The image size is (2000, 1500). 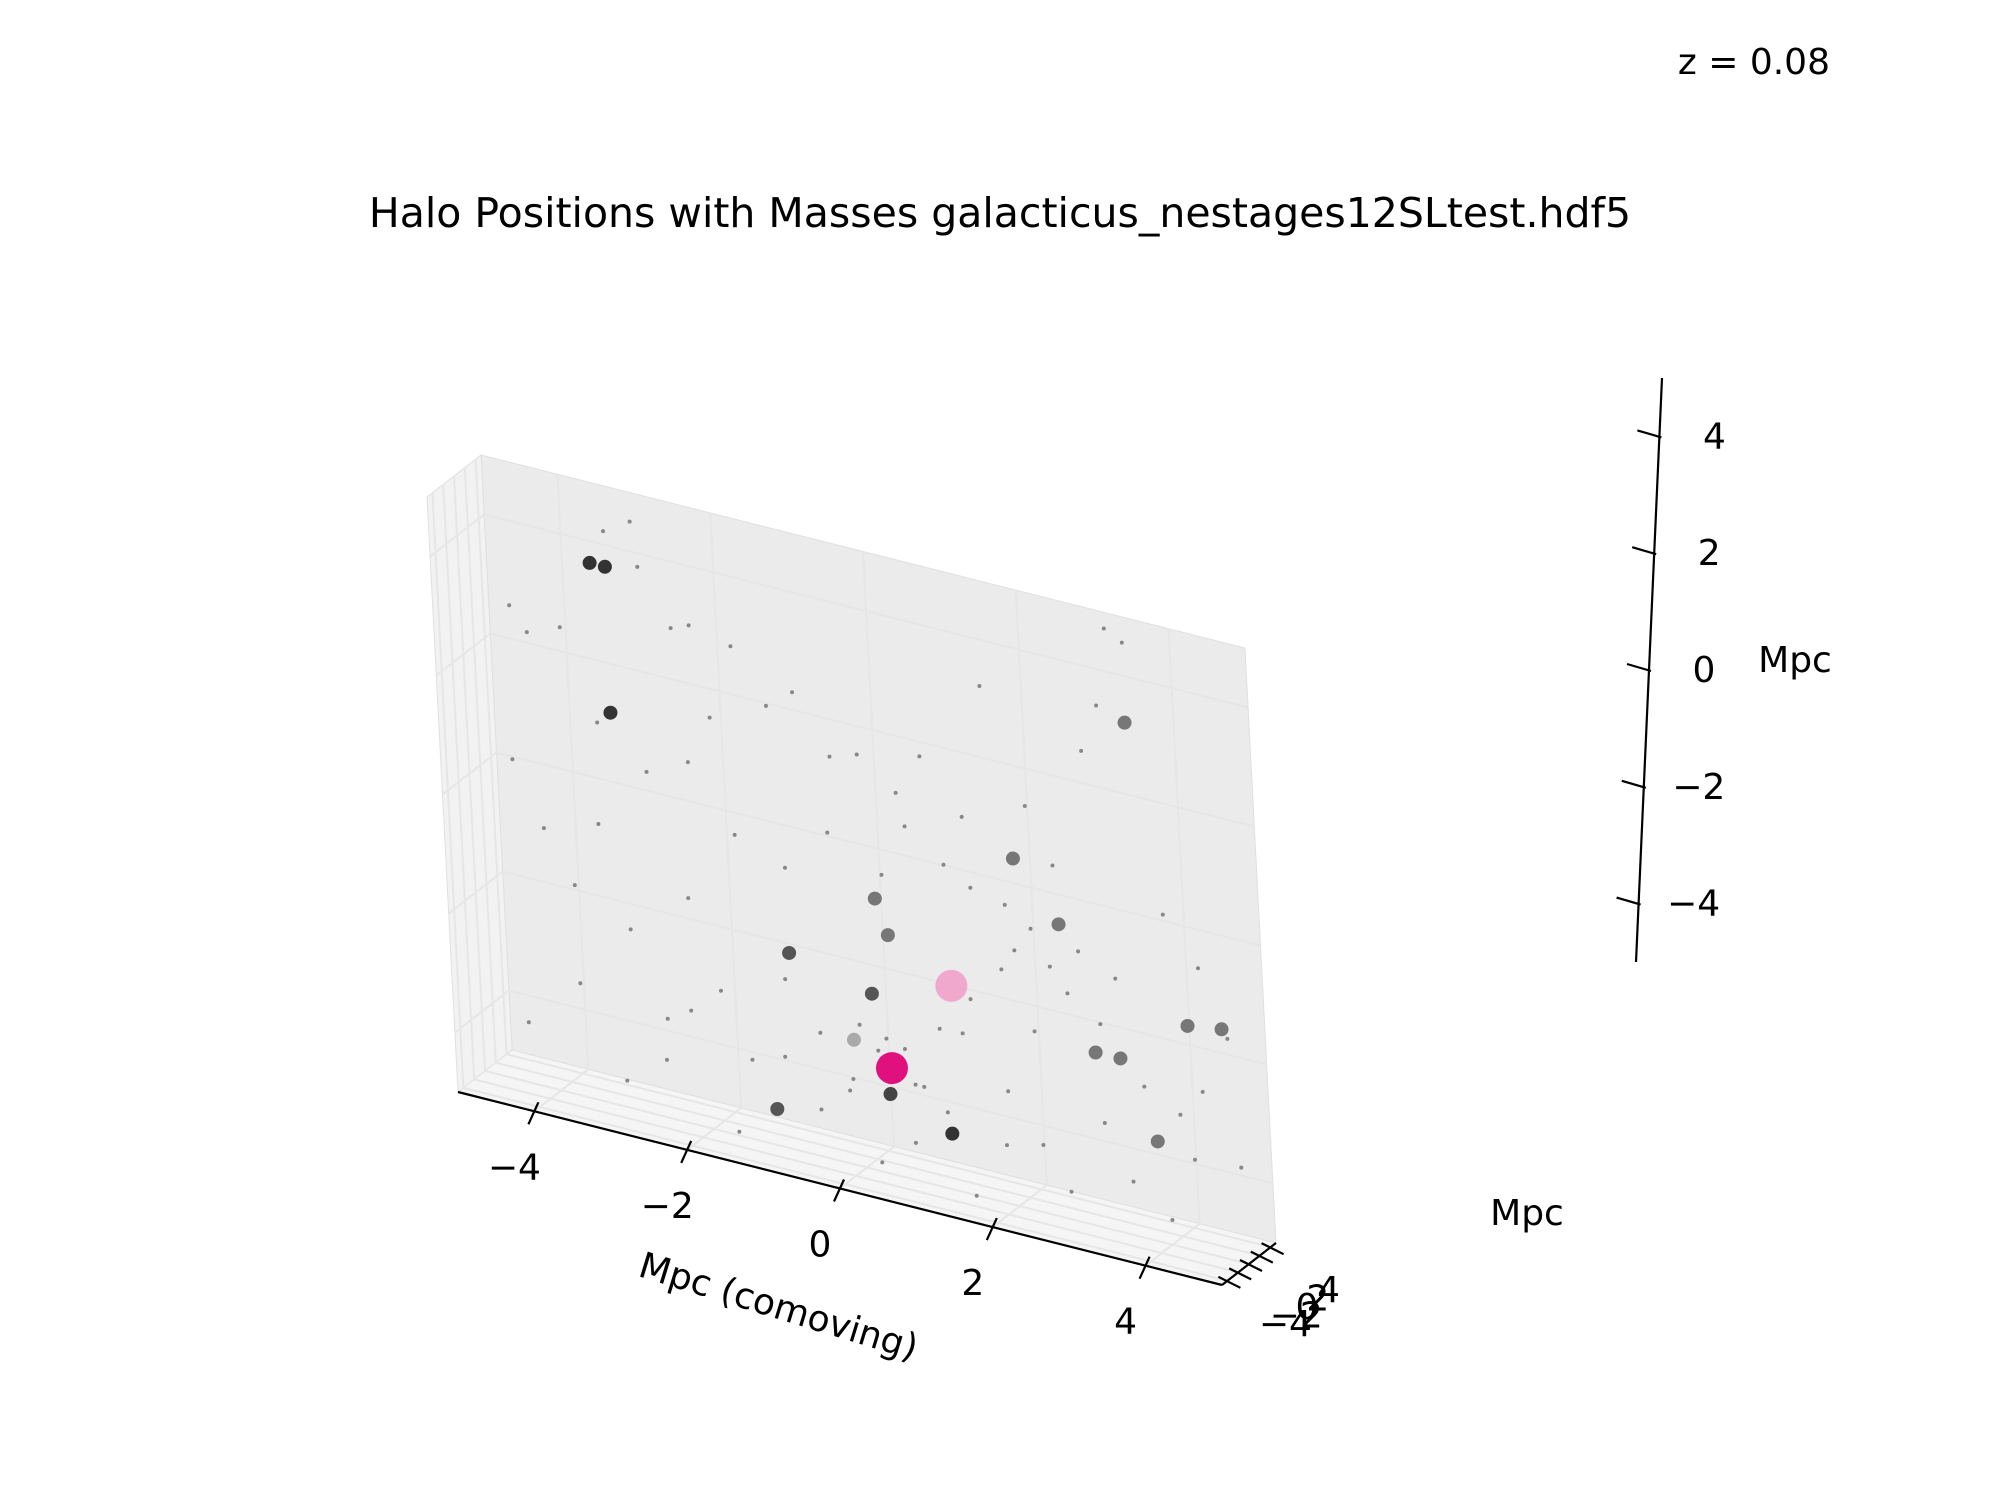 I want to click on y-tick-label: 4, so click(x=1328, y=1290).